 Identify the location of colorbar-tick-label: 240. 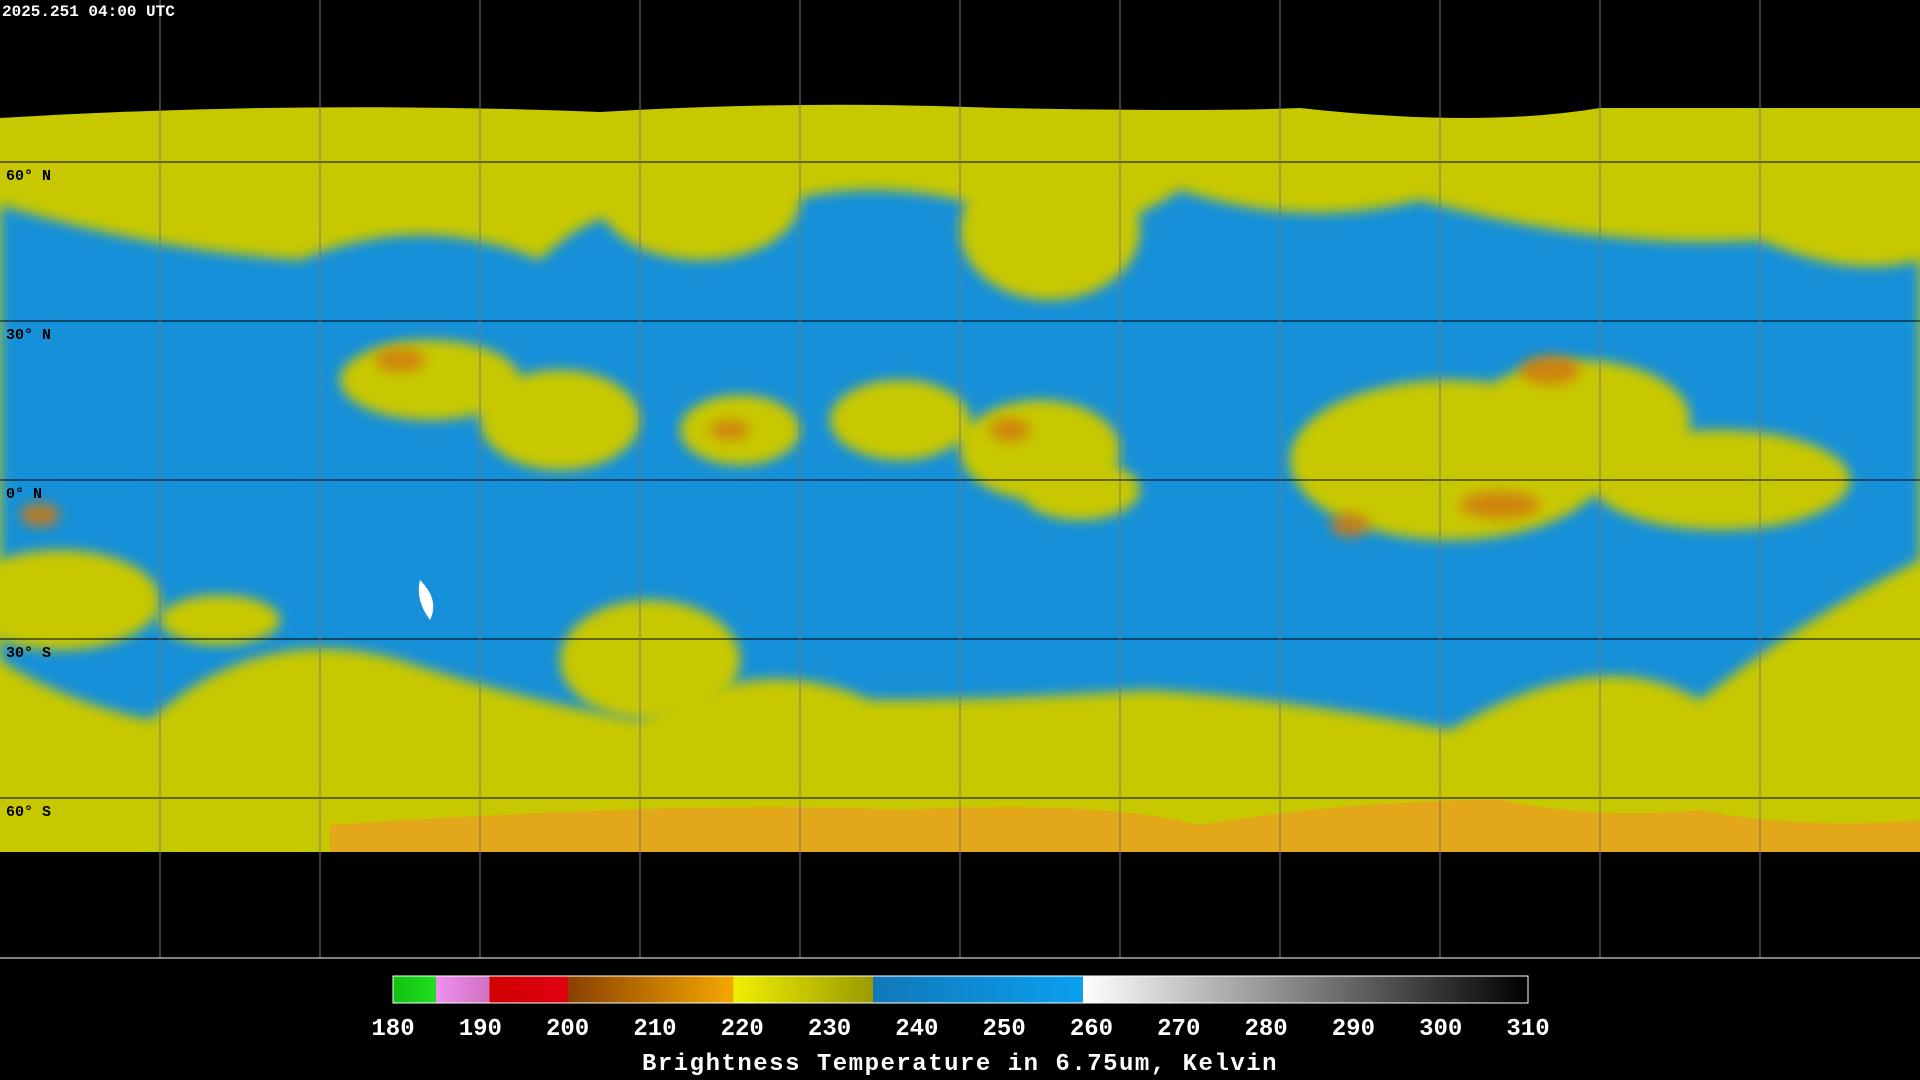
(916, 1029).